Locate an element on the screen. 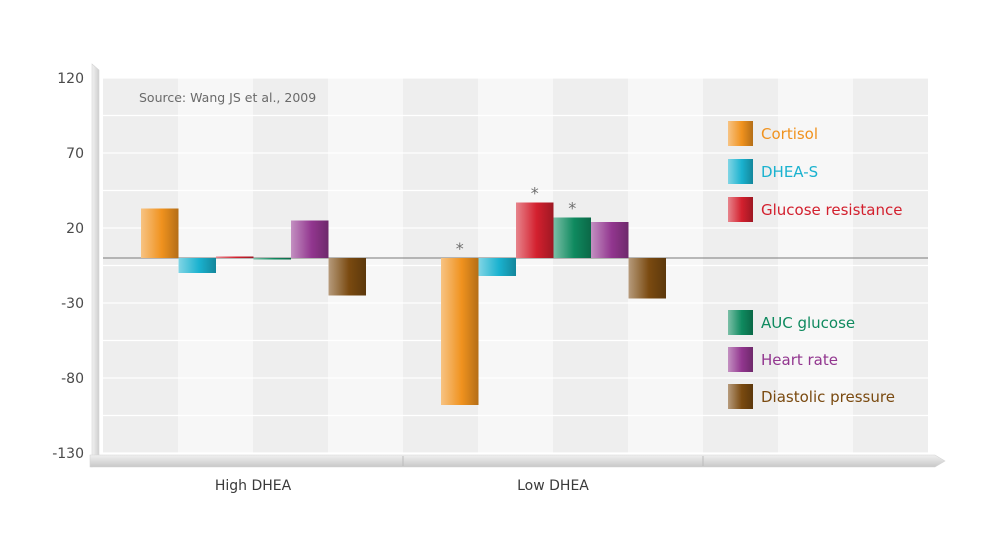  bar-cortisol-low-dhea is located at coordinates (460, 331).